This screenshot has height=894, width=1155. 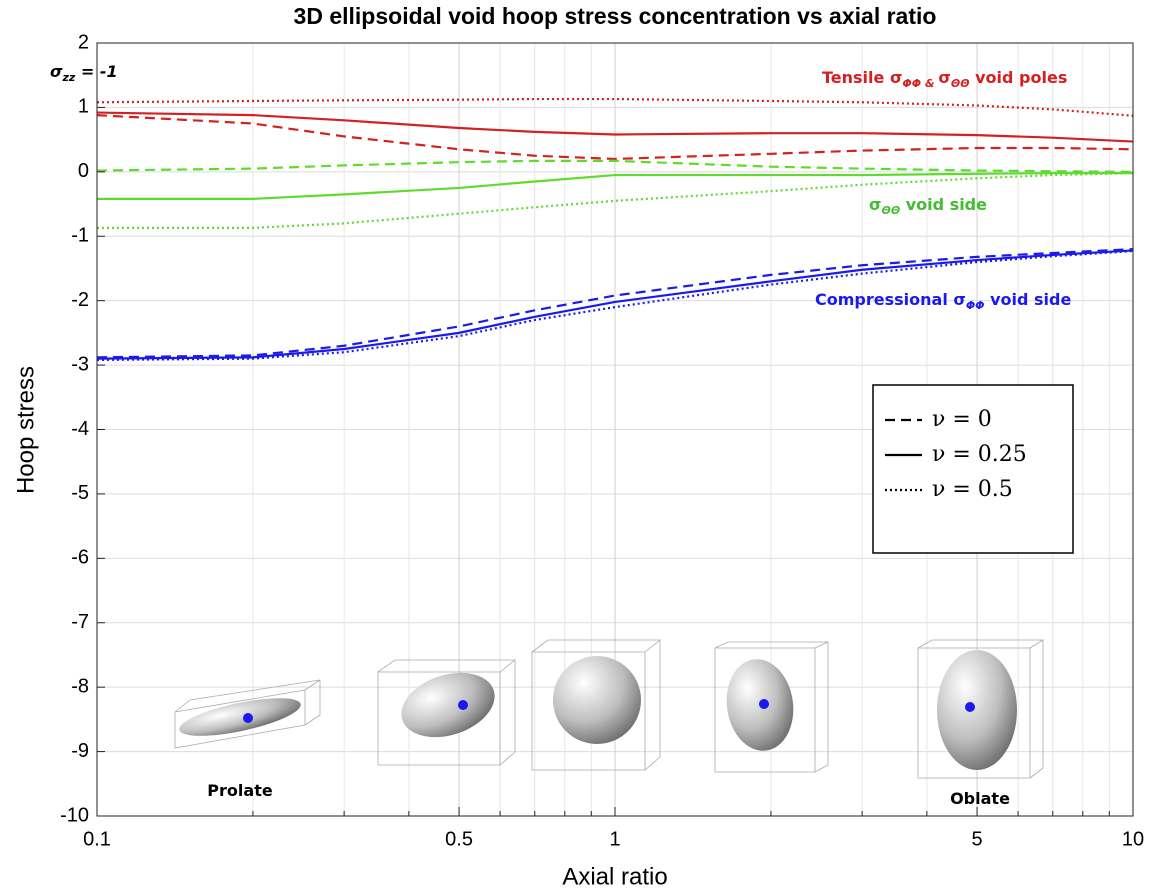 I want to click on annotation-text: Oblate, so click(x=980, y=798).